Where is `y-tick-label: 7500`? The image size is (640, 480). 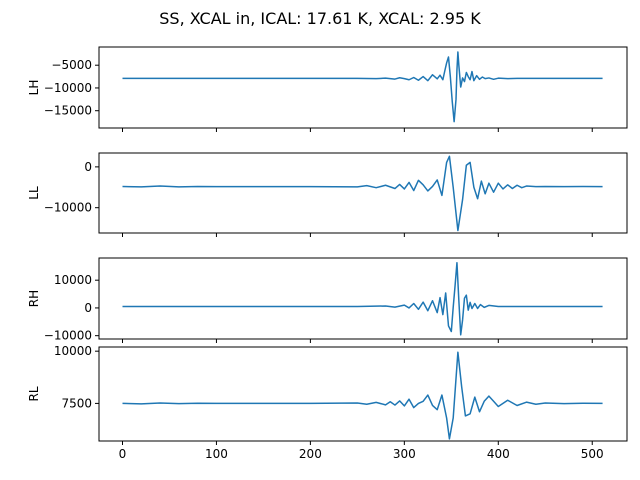
y-tick-label: 7500 is located at coordinates (76, 403).